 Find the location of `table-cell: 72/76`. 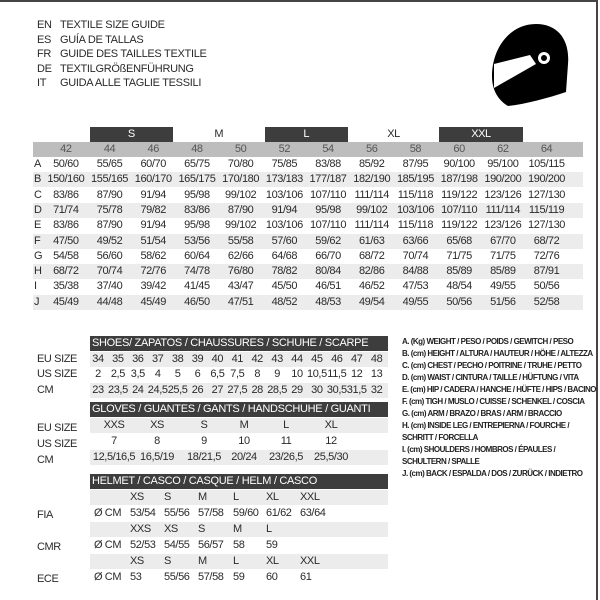

table-cell: 72/76 is located at coordinates (546, 255).